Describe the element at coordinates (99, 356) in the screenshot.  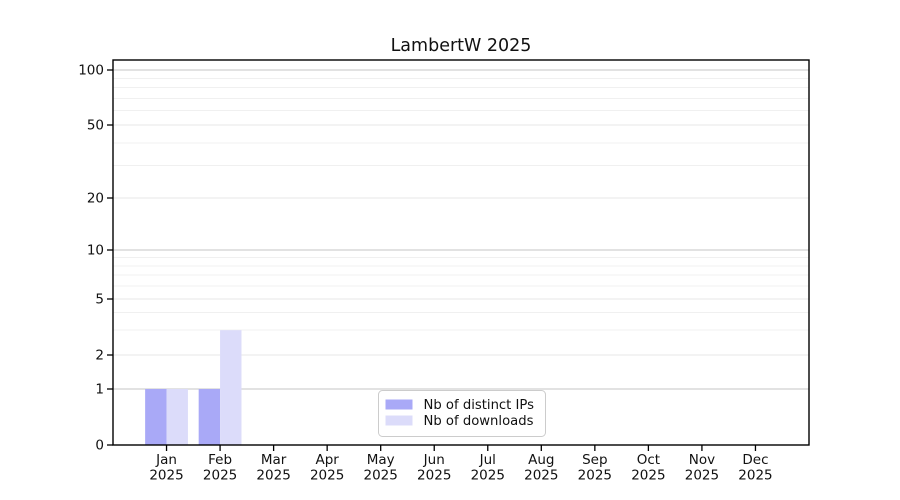
I see `y-tick-label: 2` at that location.